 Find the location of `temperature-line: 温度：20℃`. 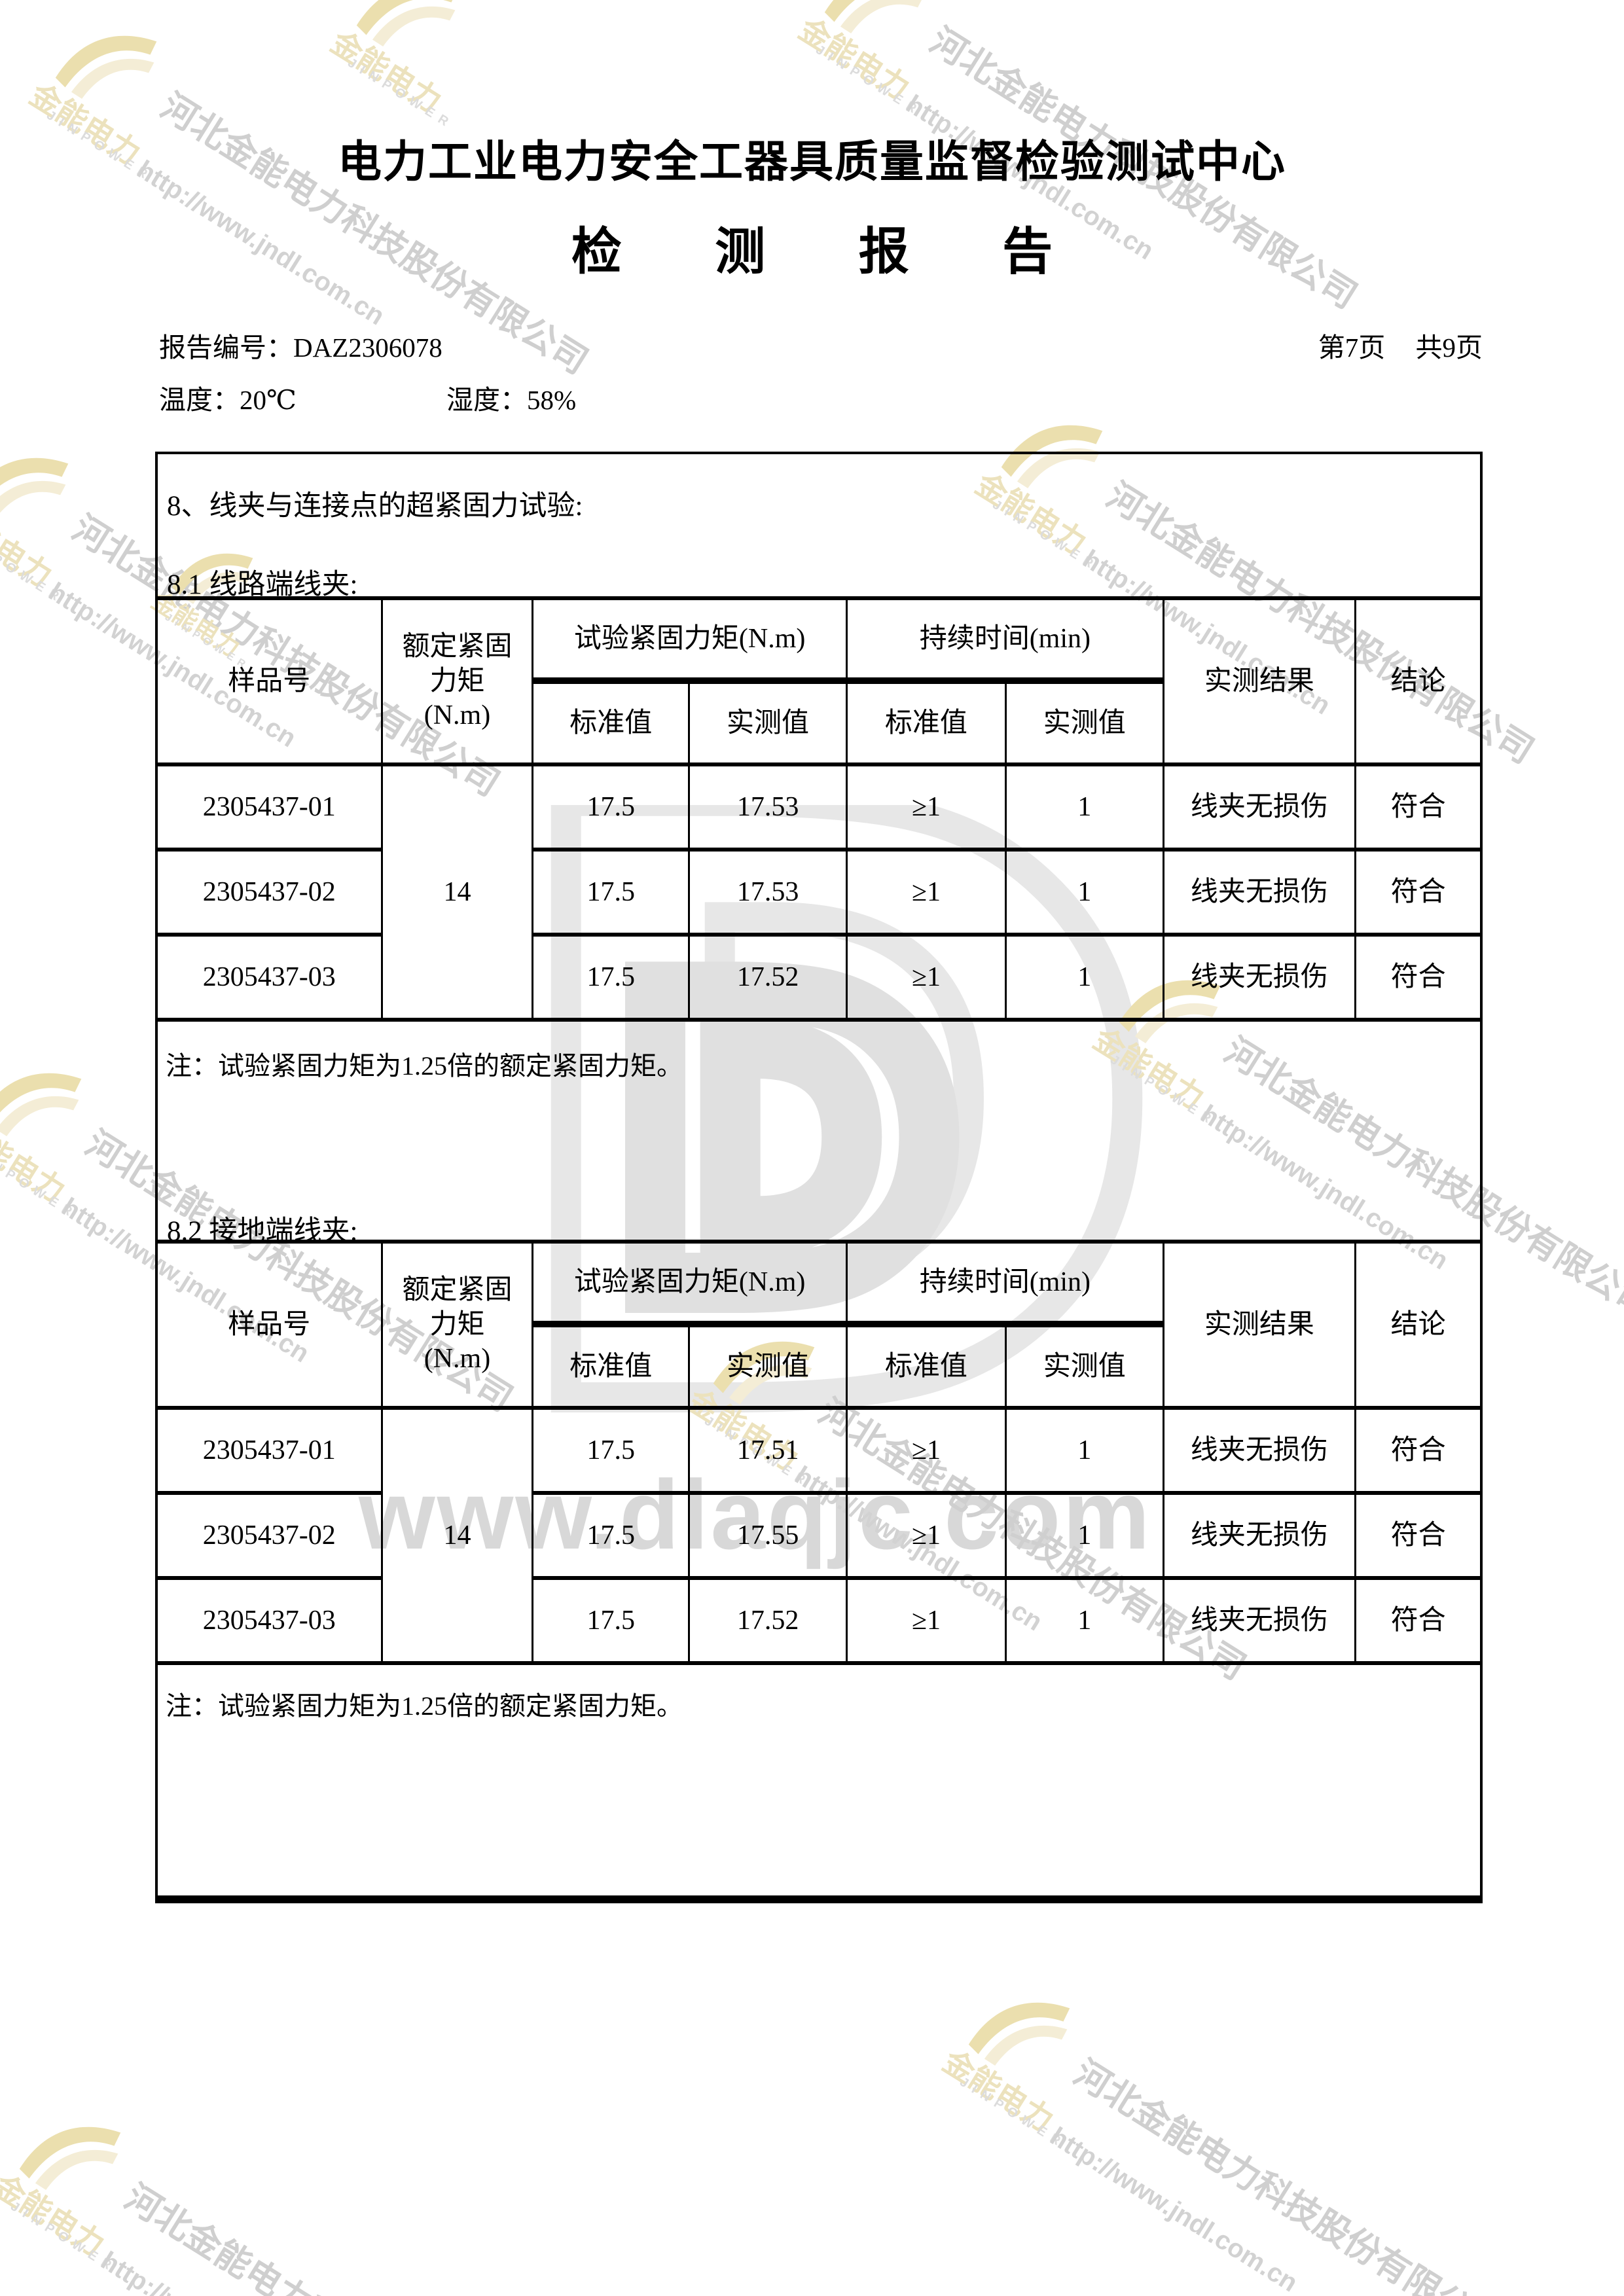

temperature-line: 温度：20℃ is located at coordinates (228, 397).